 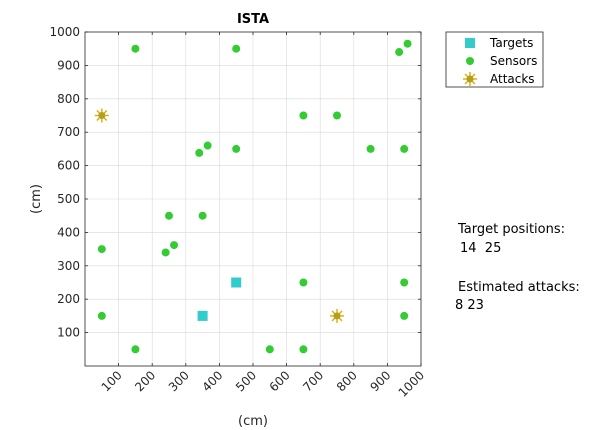 I want to click on y-tick-label: 1000, so click(x=64, y=32).